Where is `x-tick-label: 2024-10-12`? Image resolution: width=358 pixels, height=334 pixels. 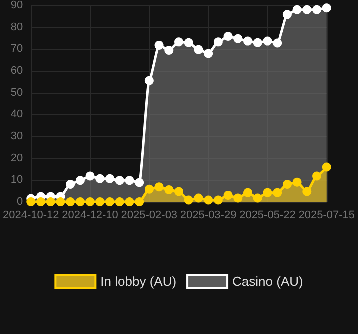 x-tick-label: 2024-10-12 is located at coordinates (31, 216).